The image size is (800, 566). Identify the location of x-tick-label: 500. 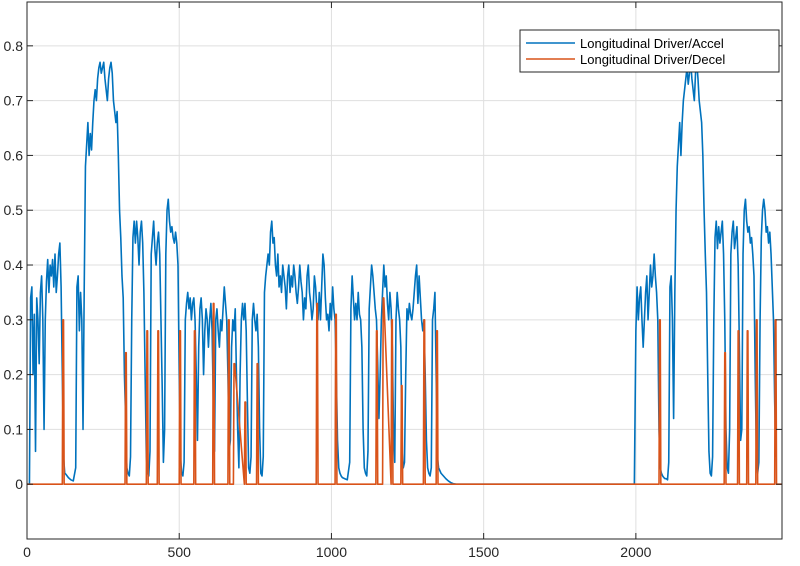
(180, 552).